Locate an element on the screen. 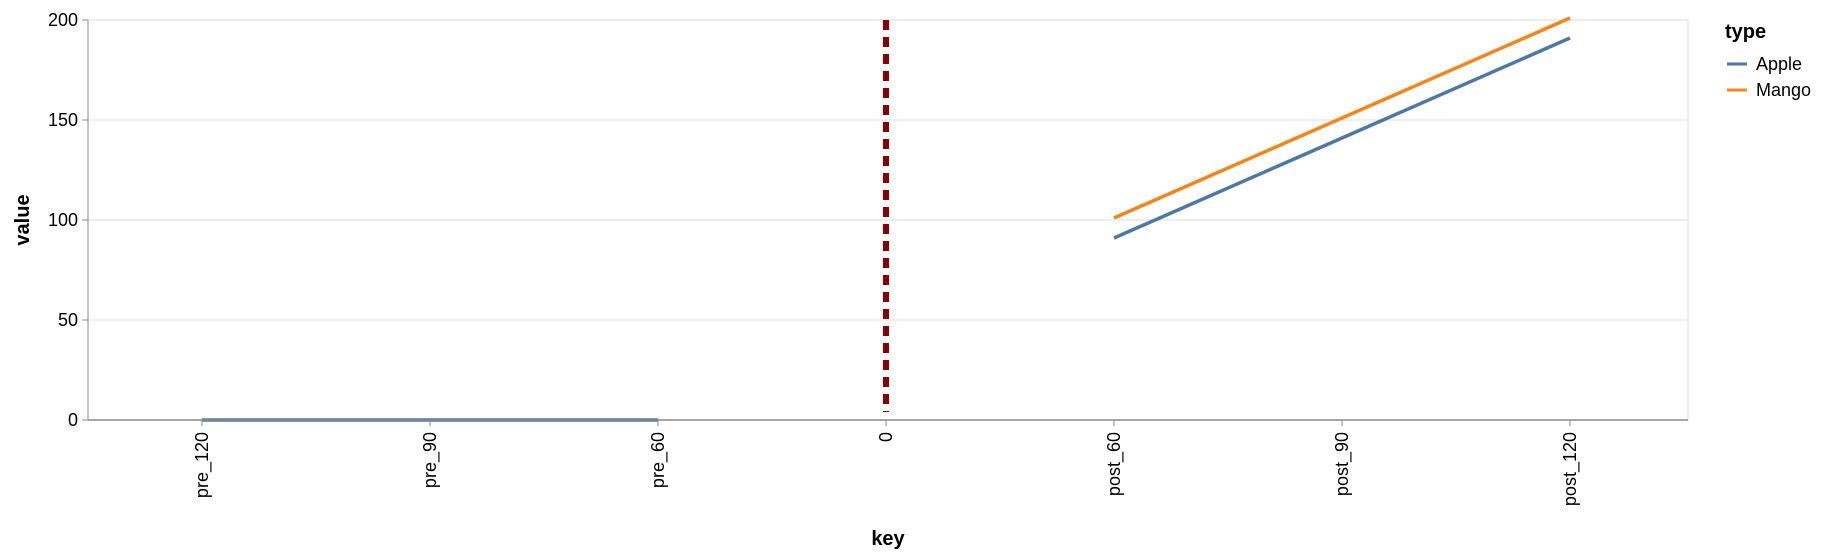 This screenshot has width=1828, height=558. y-tick-label: 200 is located at coordinates (63, 20).